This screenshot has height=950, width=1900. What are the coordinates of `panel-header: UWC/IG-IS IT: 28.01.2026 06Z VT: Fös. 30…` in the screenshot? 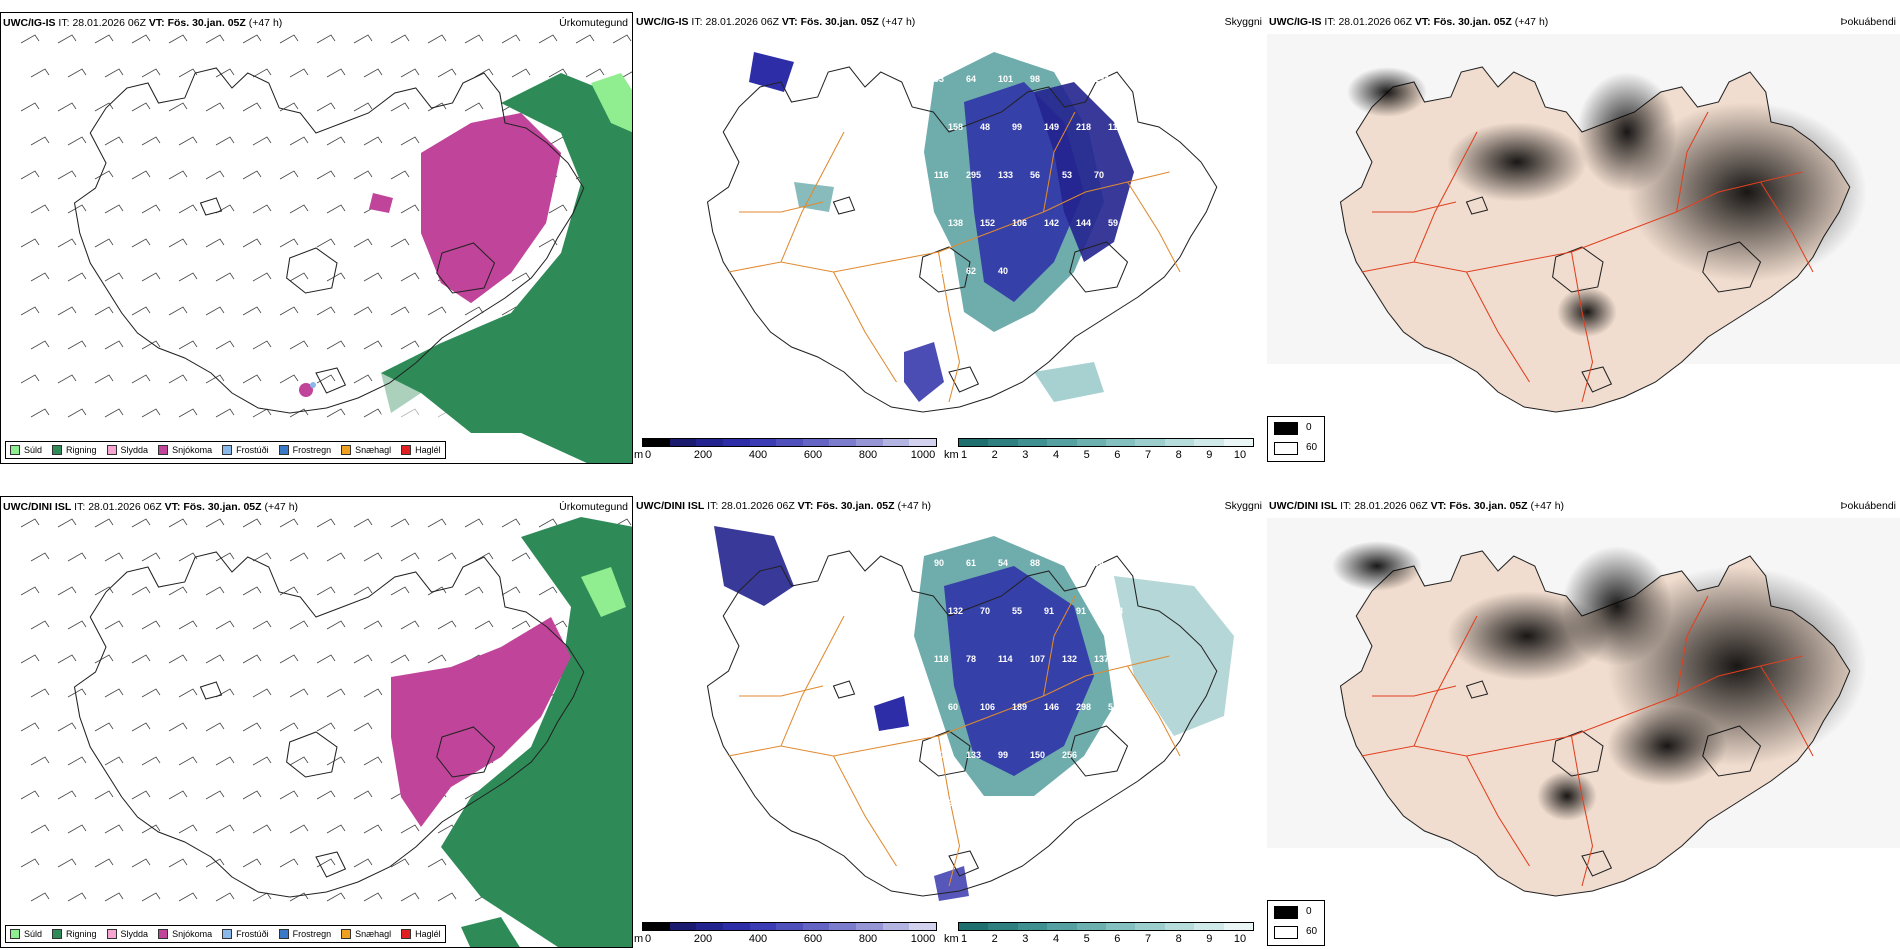 It's located at (142, 23).